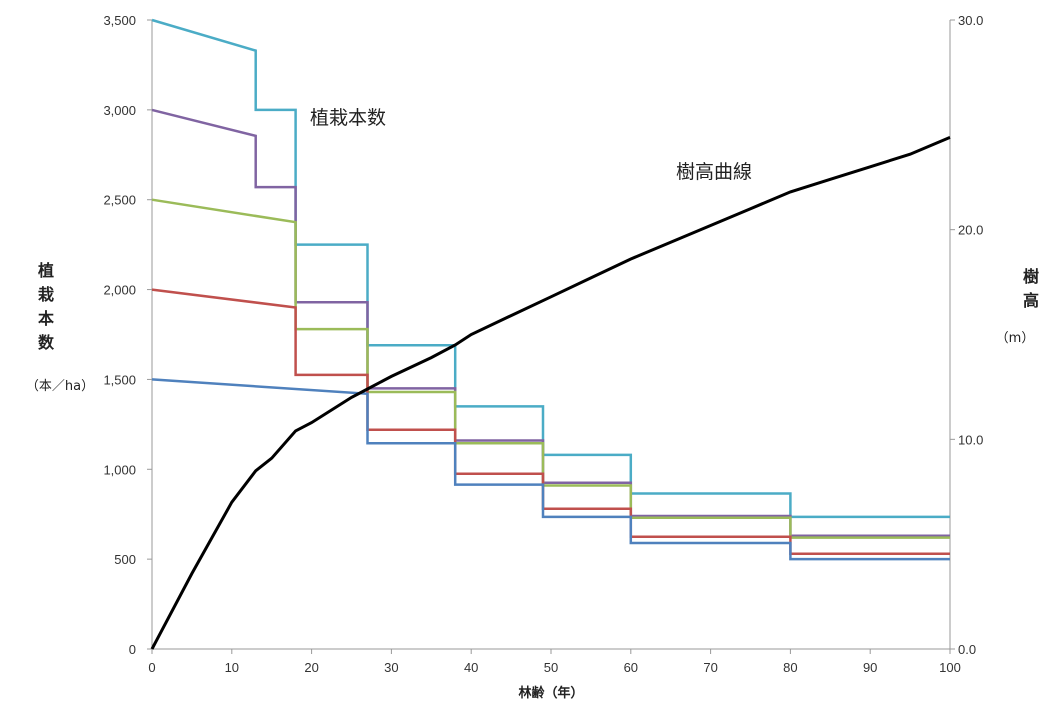  What do you see at coordinates (970, 20) in the screenshot?
I see `y-right-tick-label: 30.0` at bounding box center [970, 20].